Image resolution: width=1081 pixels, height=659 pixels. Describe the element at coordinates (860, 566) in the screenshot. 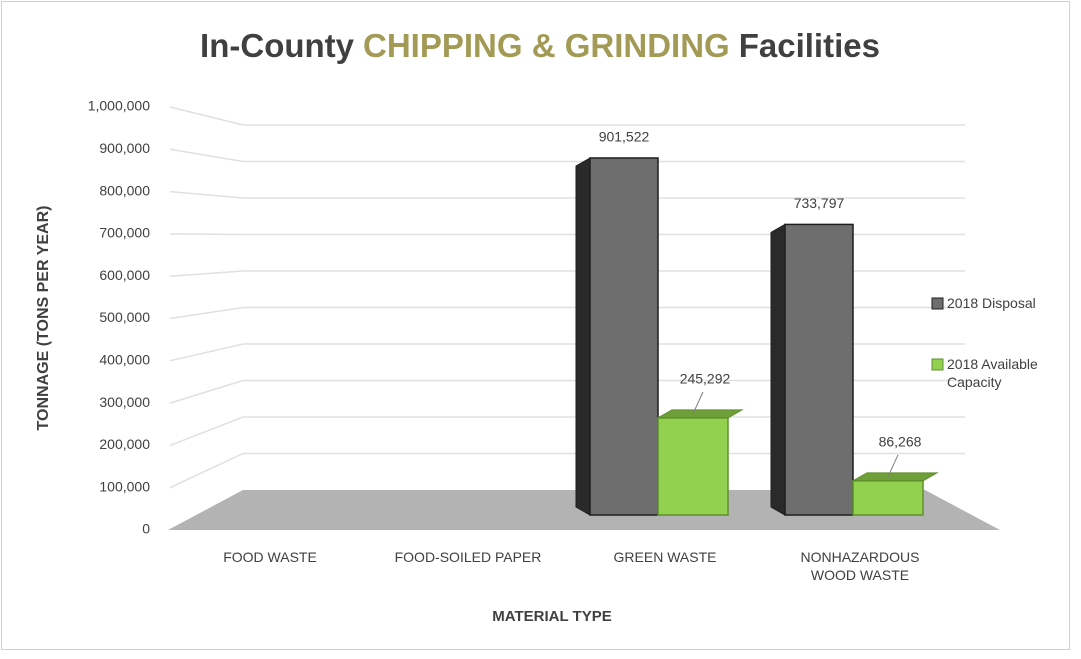

I see `x-tick-label: NONHAZARDOUS WOOD WASTE` at that location.